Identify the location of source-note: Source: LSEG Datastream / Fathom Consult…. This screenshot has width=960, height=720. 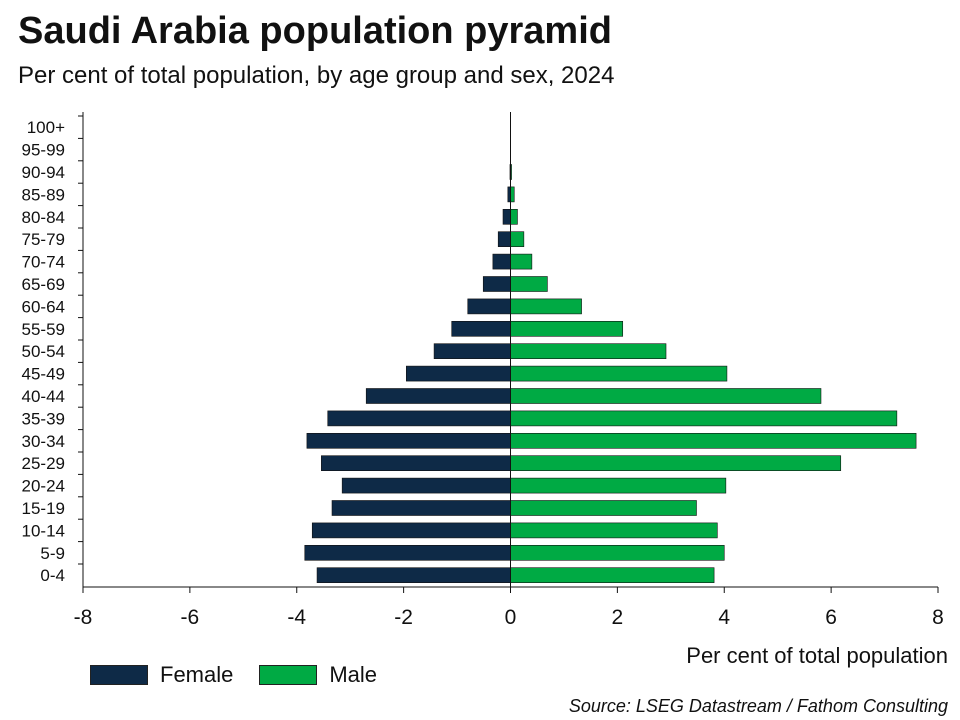
(758, 706).